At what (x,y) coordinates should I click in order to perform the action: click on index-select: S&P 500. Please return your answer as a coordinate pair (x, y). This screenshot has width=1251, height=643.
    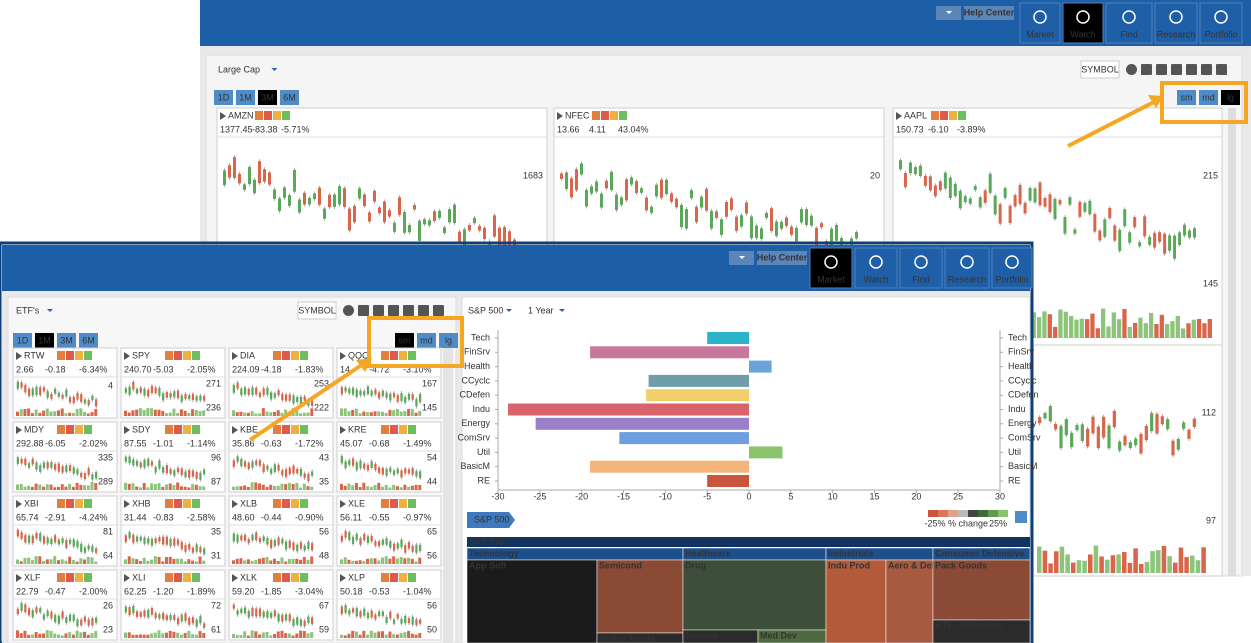
    Looking at the image, I should click on (485, 310).